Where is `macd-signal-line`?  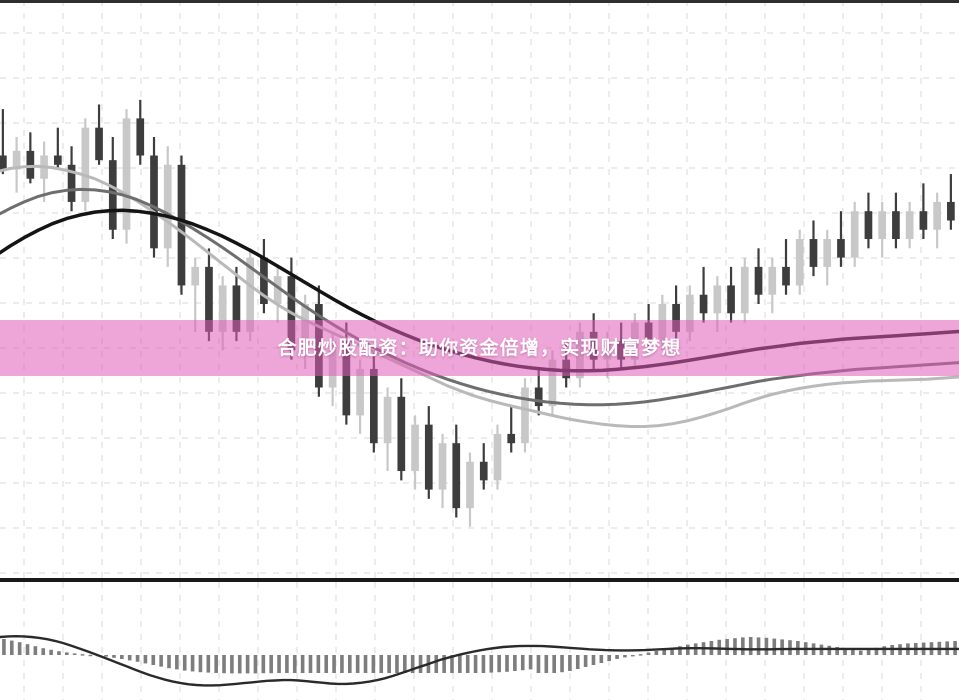 macd-signal-line is located at coordinates (479, 661).